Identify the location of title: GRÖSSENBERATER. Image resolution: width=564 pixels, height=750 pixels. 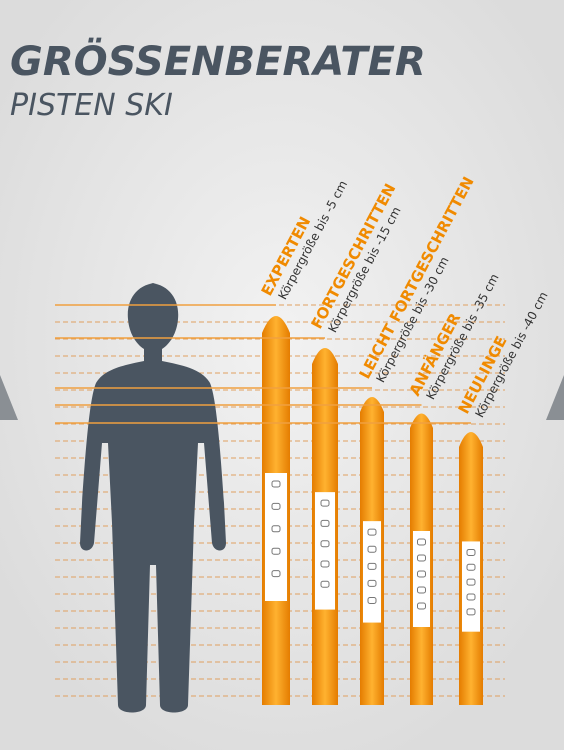
(218, 61).